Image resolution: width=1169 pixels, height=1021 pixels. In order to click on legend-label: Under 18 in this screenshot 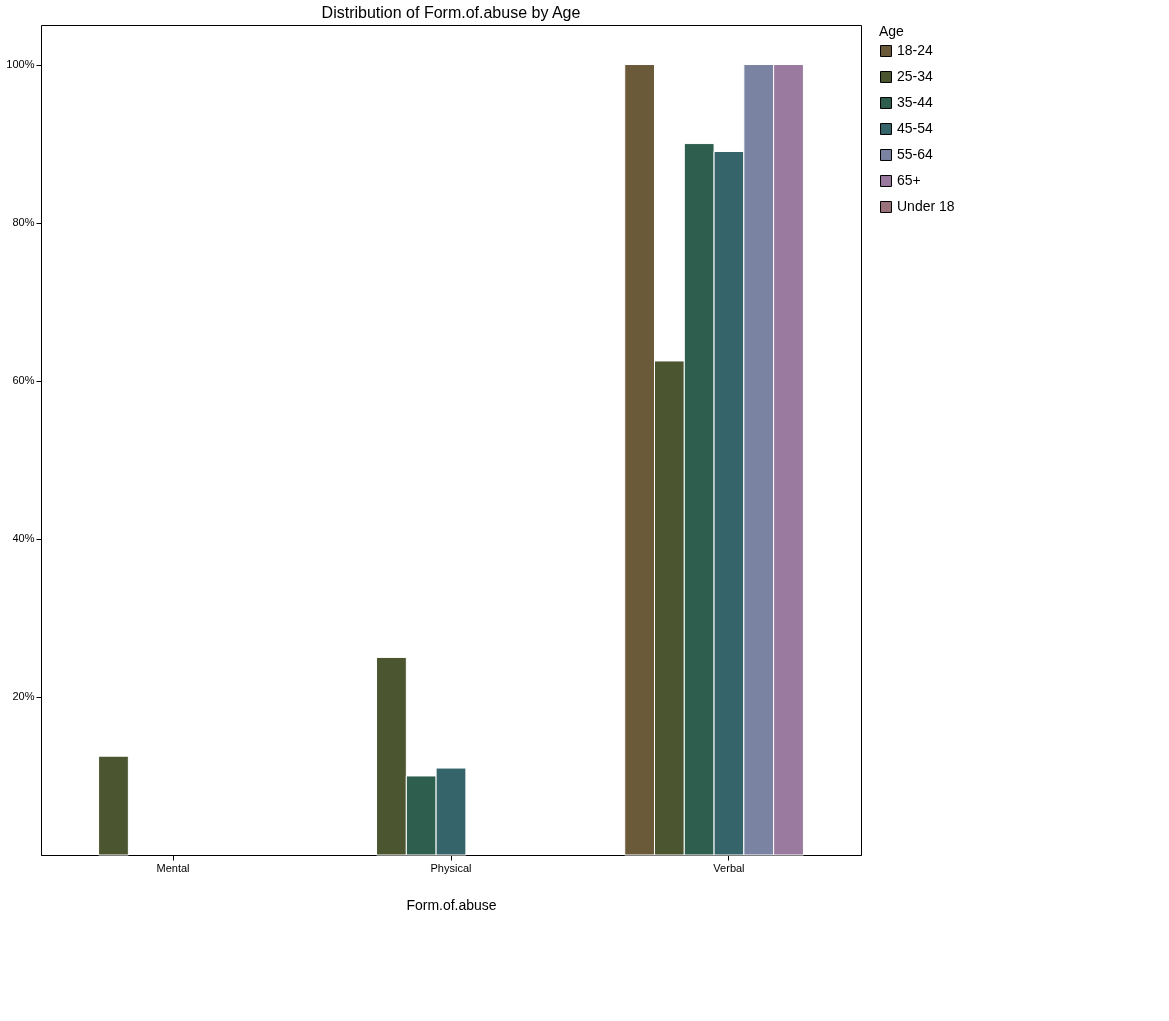, I will do `click(926, 206)`.